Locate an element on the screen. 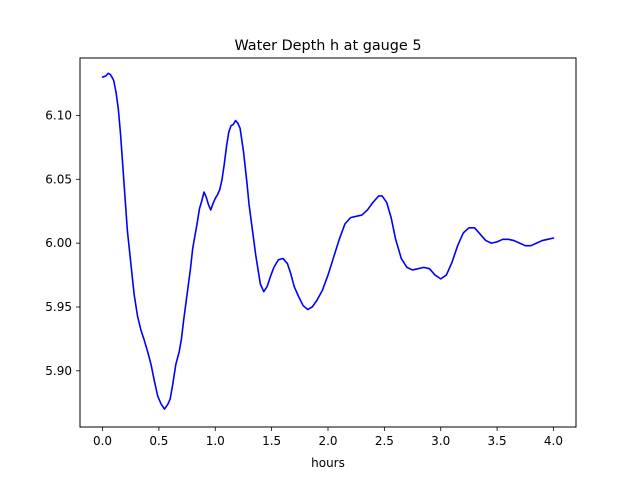 The height and width of the screenshot is (484, 640). y-tick-label: 6.10 is located at coordinates (58, 115).